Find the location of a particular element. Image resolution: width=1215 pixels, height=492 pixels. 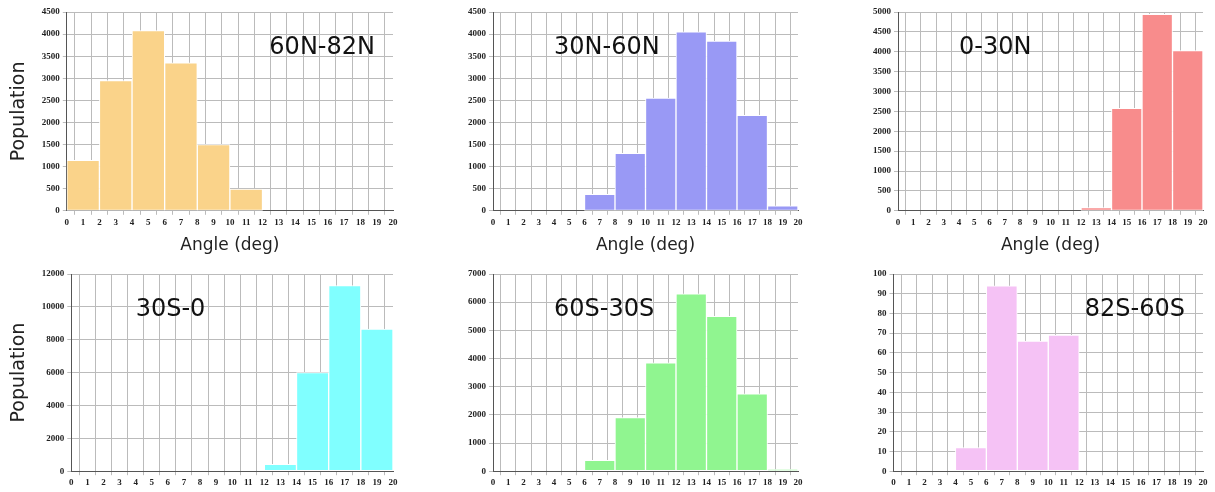

y-tick-label: 10 is located at coordinates (882, 450).